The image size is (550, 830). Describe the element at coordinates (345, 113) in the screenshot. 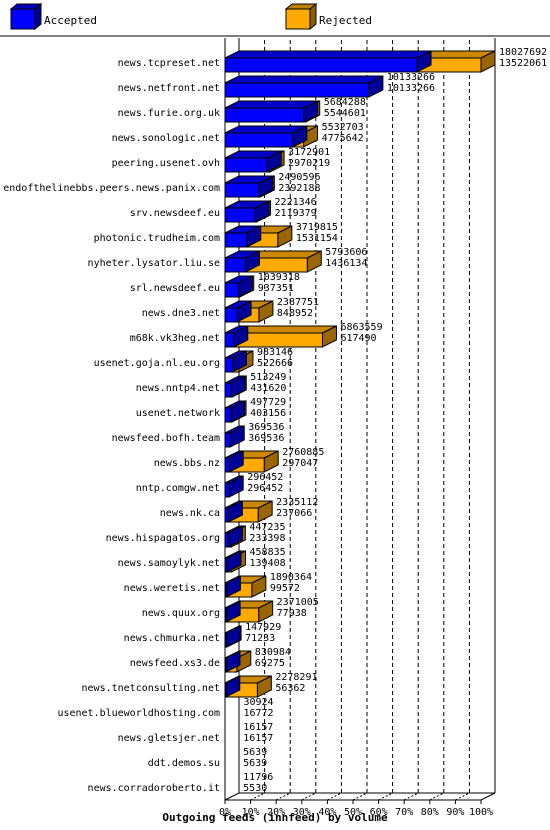

I see `data-label-accepted: 5544601` at that location.